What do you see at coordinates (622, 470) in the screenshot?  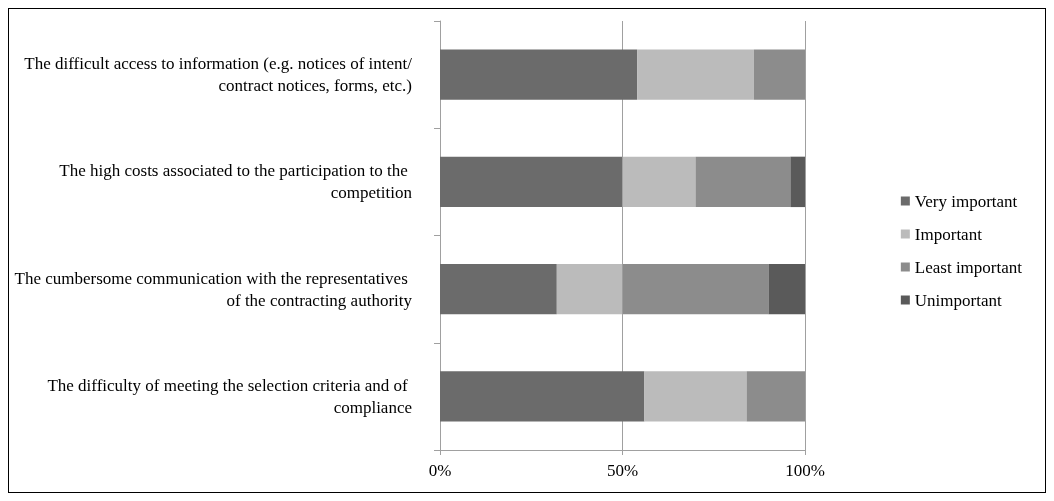 I see `x-tick-label: 50%` at bounding box center [622, 470].